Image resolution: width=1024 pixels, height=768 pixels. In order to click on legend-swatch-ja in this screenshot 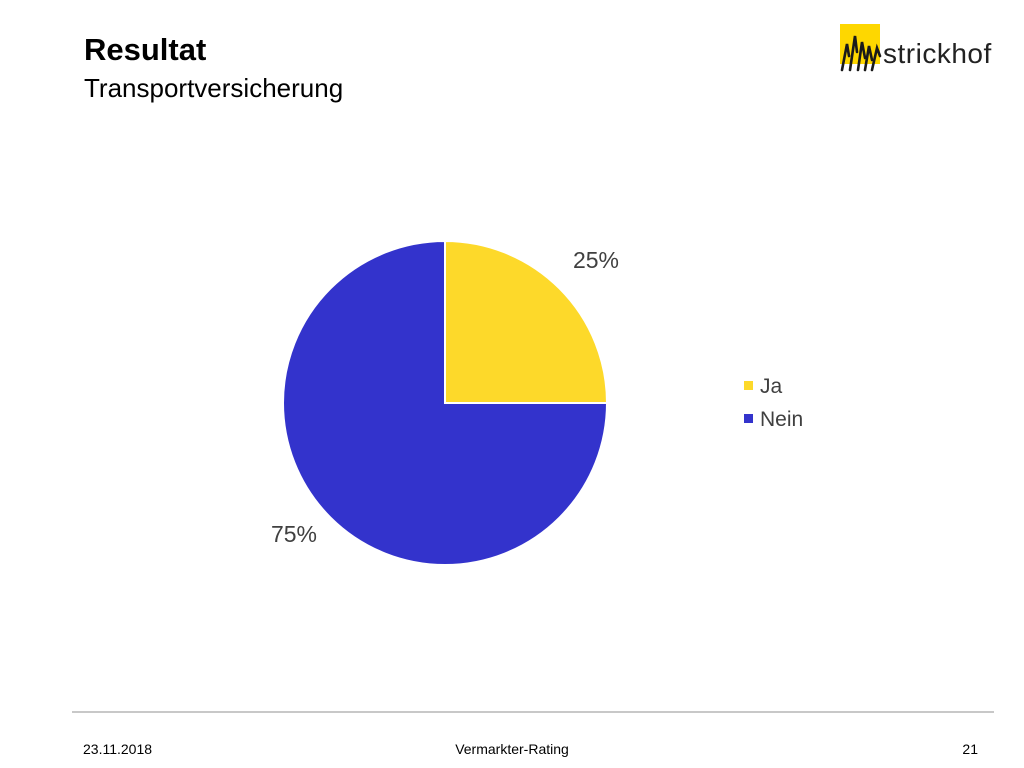, I will do `click(748, 385)`.